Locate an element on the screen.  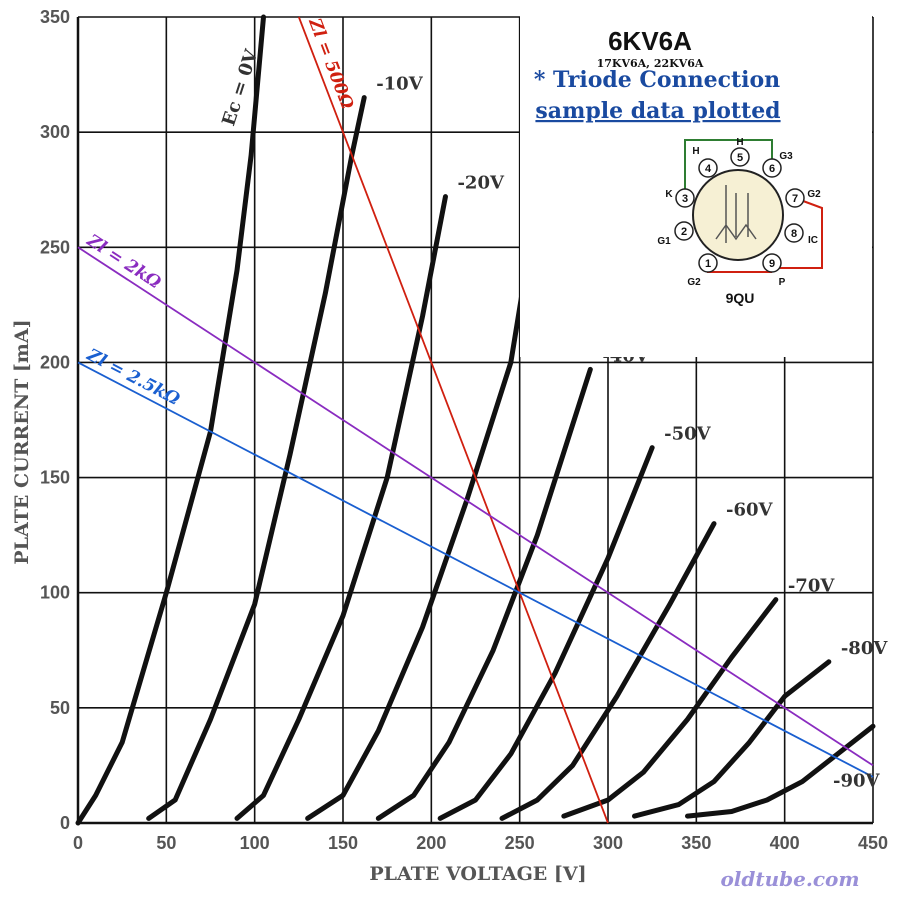
curve-label: -90V is located at coordinates (857, 780).